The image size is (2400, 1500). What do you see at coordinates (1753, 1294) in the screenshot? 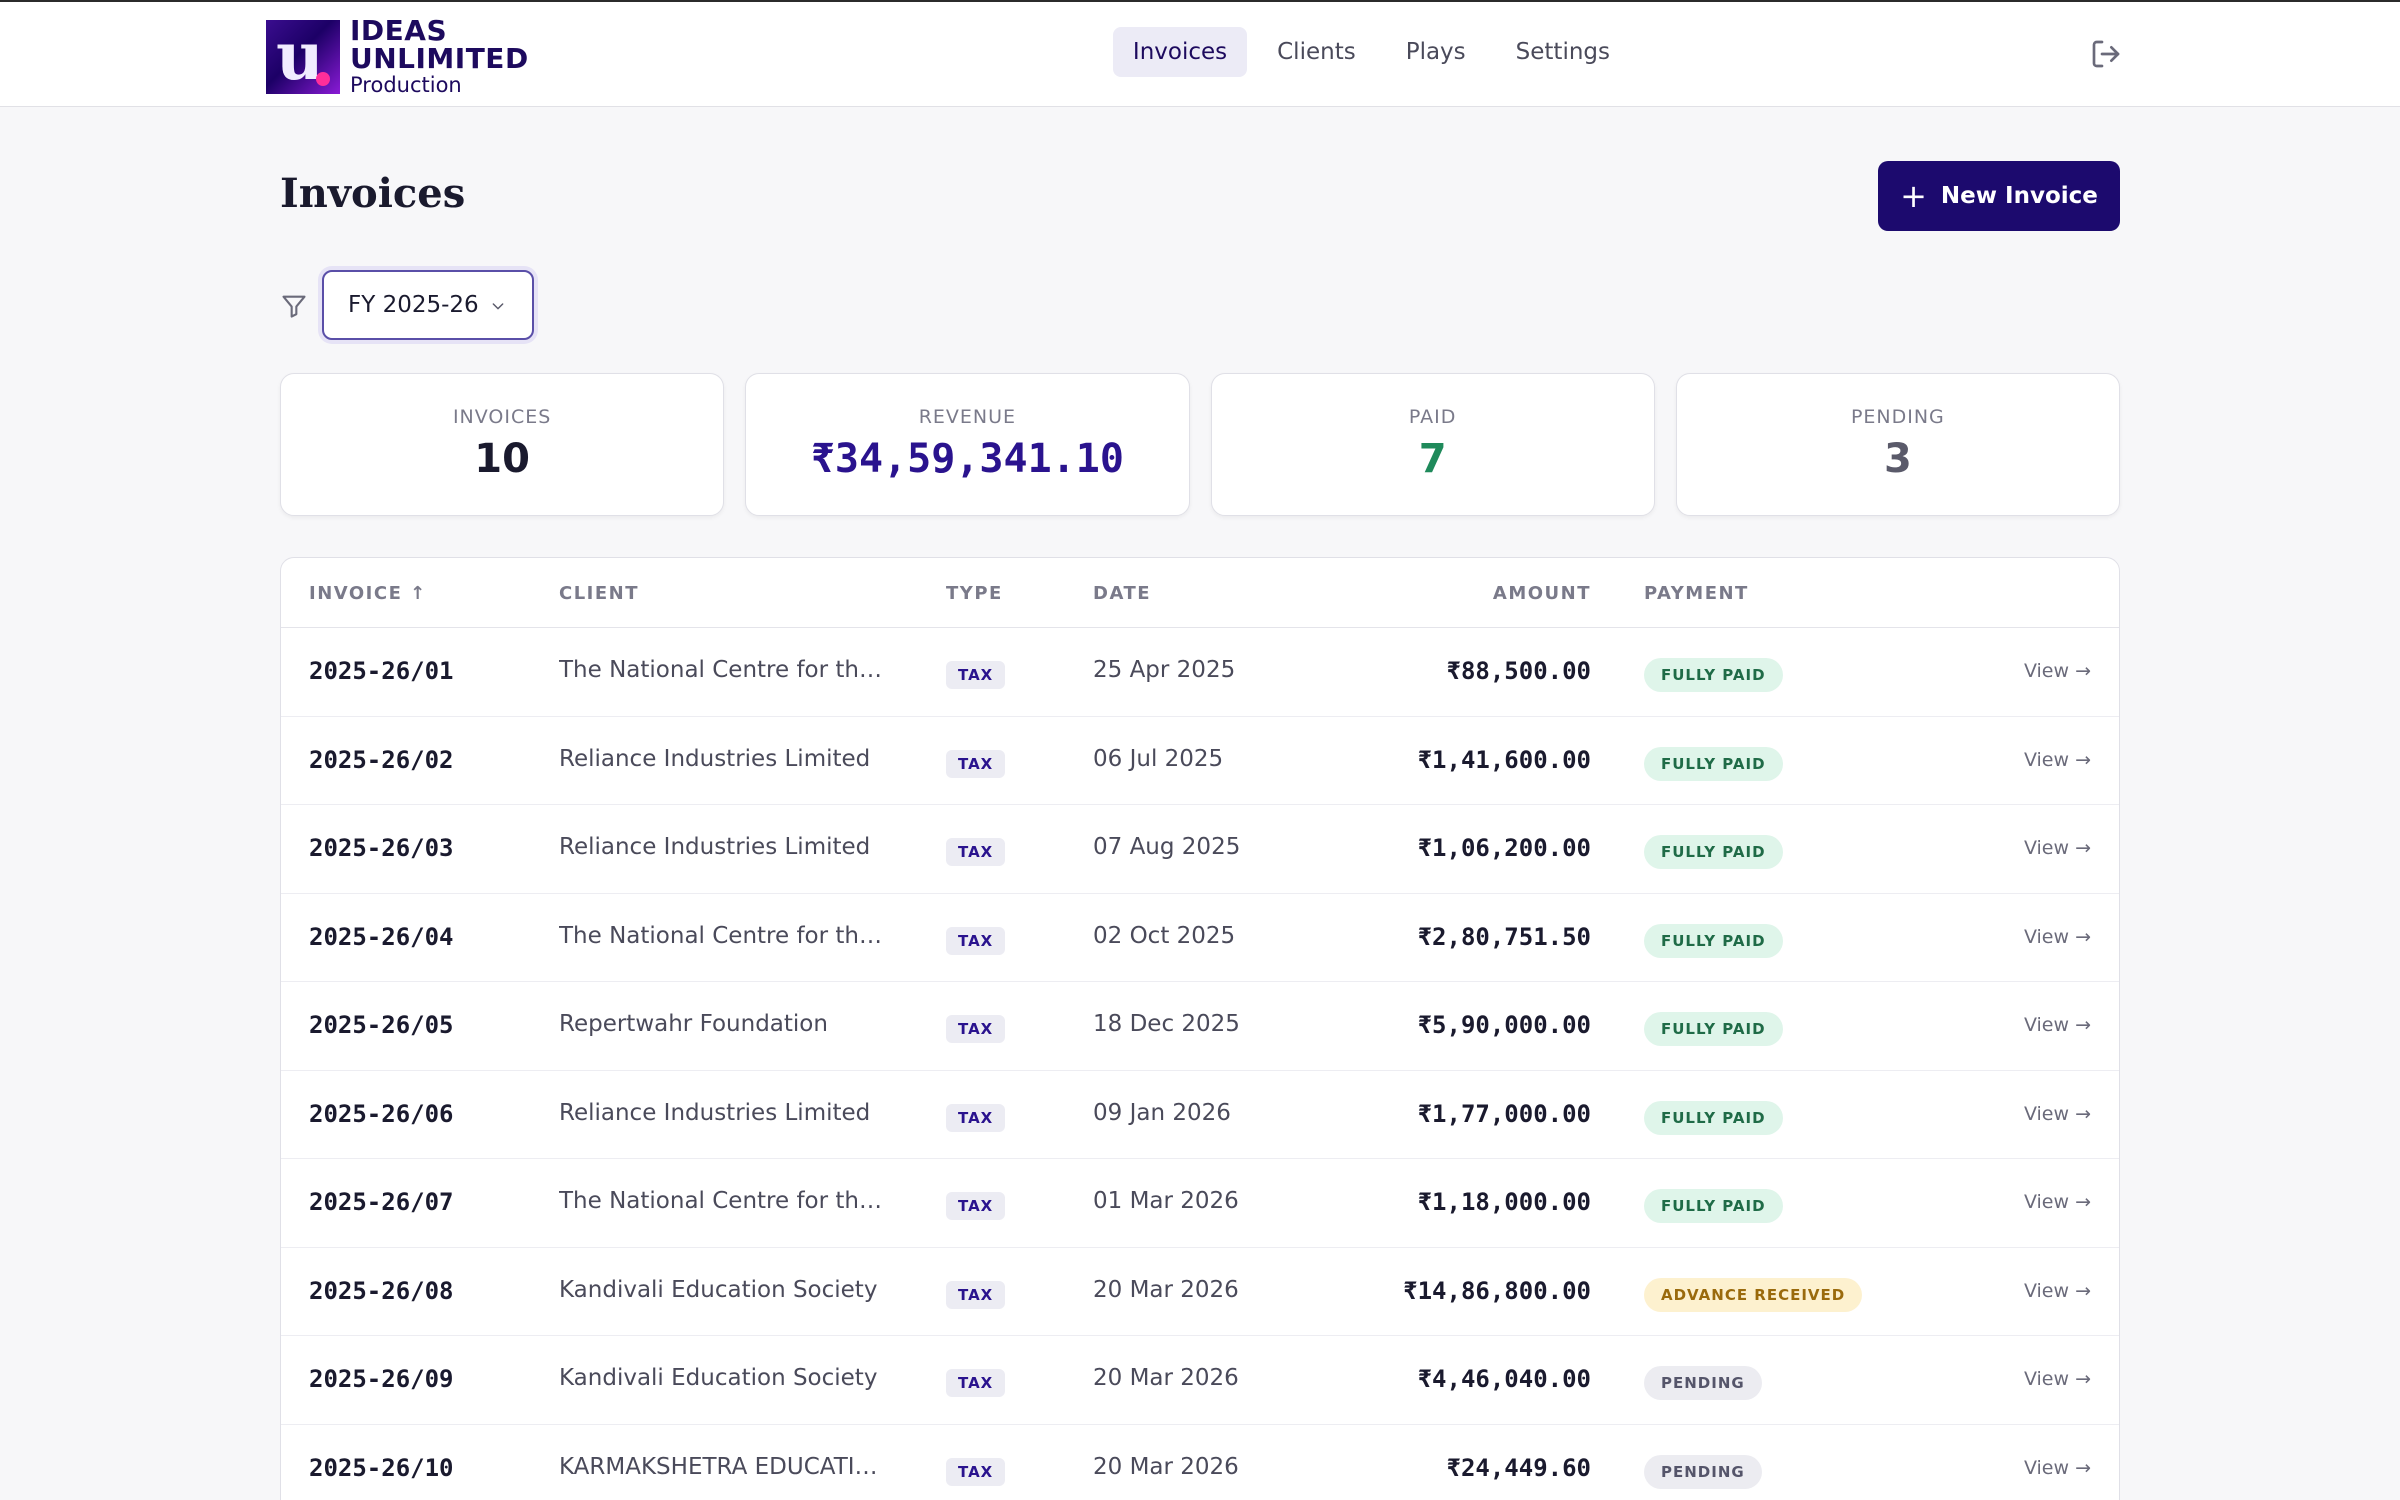
I see `payment-status-badge: ADVANCE RECEIVED` at bounding box center [1753, 1294].